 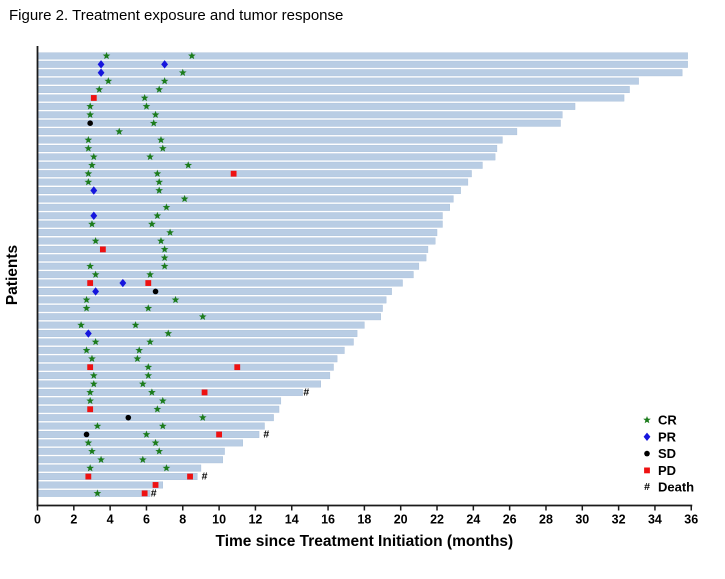 What do you see at coordinates (647, 453) in the screenshot?
I see `legend-sd-icon` at bounding box center [647, 453].